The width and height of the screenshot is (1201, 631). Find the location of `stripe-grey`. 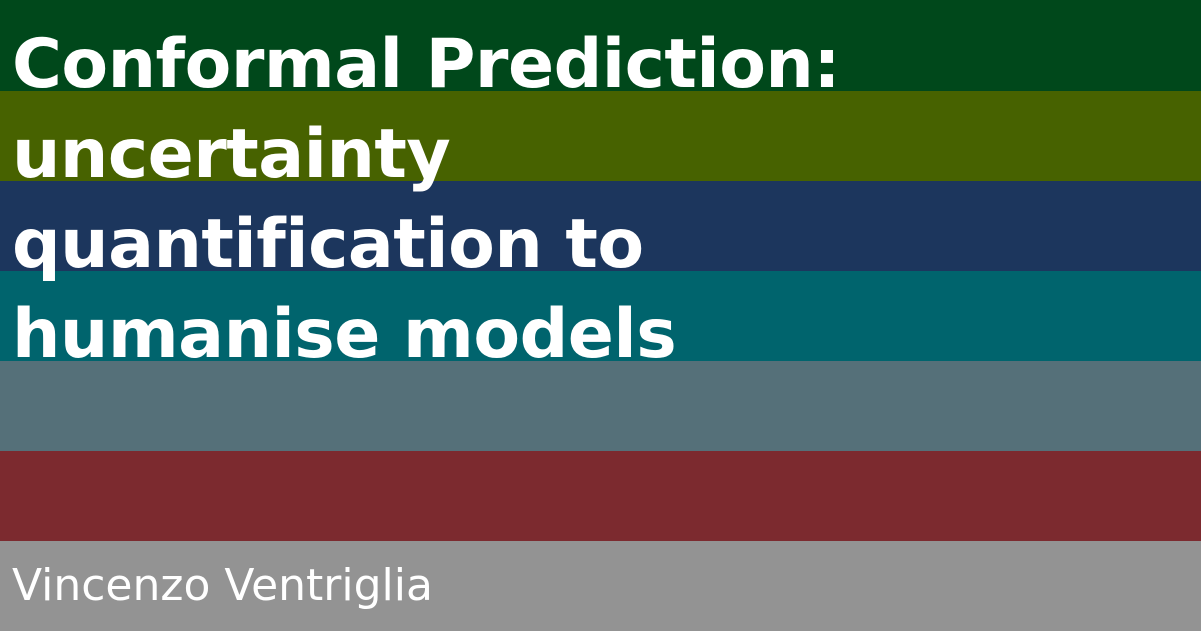

stripe-grey is located at coordinates (600, 586).